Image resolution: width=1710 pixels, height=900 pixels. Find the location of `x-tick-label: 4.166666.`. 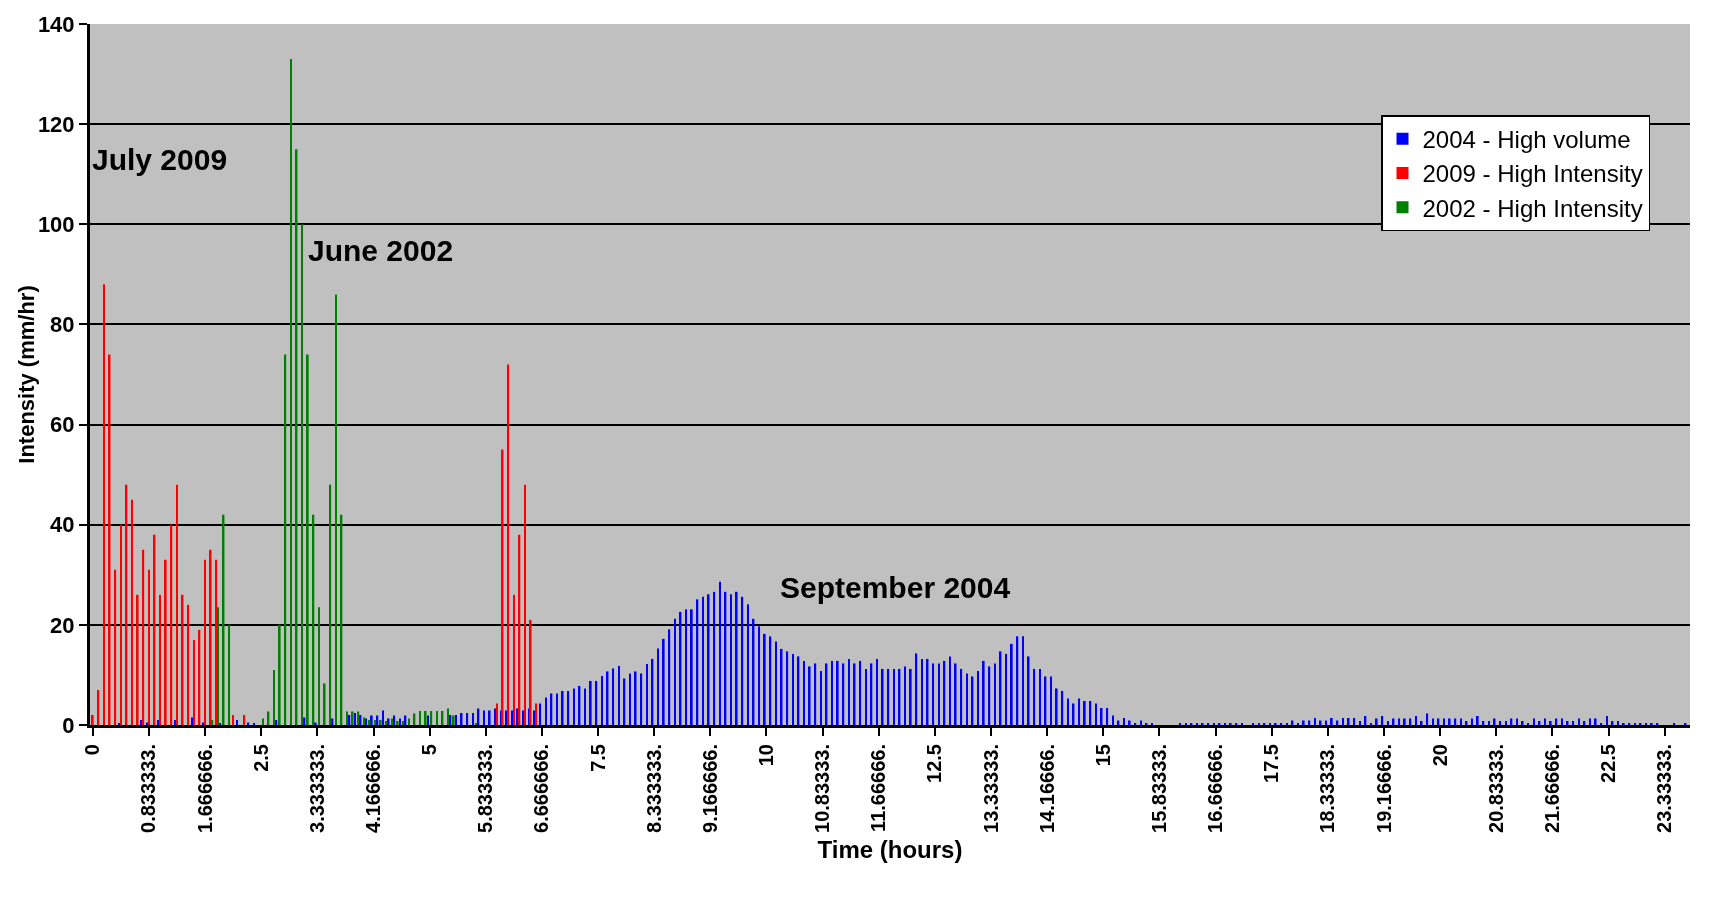

x-tick-label: 4.166666. is located at coordinates (373, 788).